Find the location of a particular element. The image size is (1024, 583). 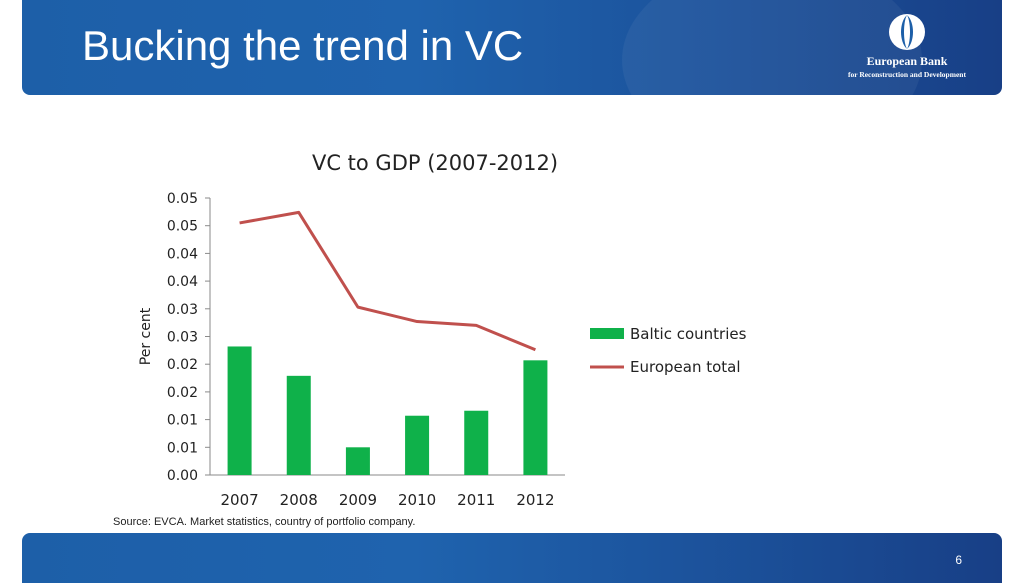

x-tick-labels: 2007 2008 2009 2010 2011 2012 is located at coordinates (387, 500).